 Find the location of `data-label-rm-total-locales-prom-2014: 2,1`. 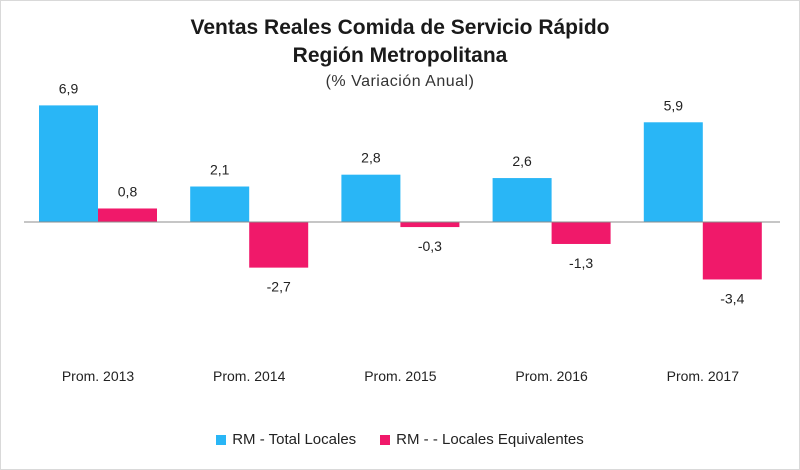

data-label-rm-total-locales-prom-2014: 2,1 is located at coordinates (220, 170).